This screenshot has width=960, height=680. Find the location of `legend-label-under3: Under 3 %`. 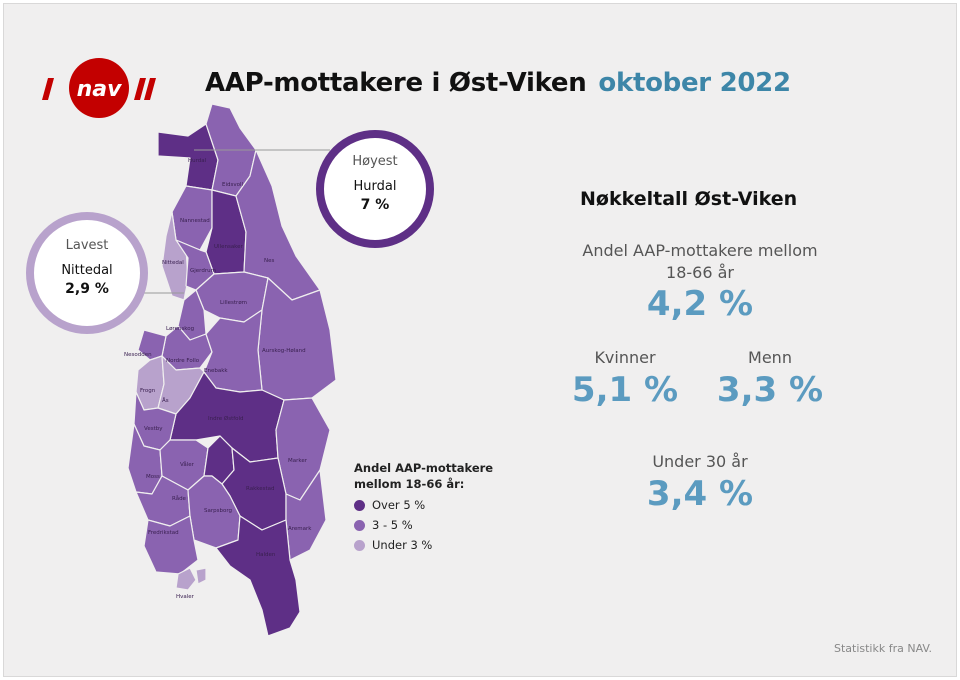

legend-label-under3: Under 3 % is located at coordinates (402, 545).